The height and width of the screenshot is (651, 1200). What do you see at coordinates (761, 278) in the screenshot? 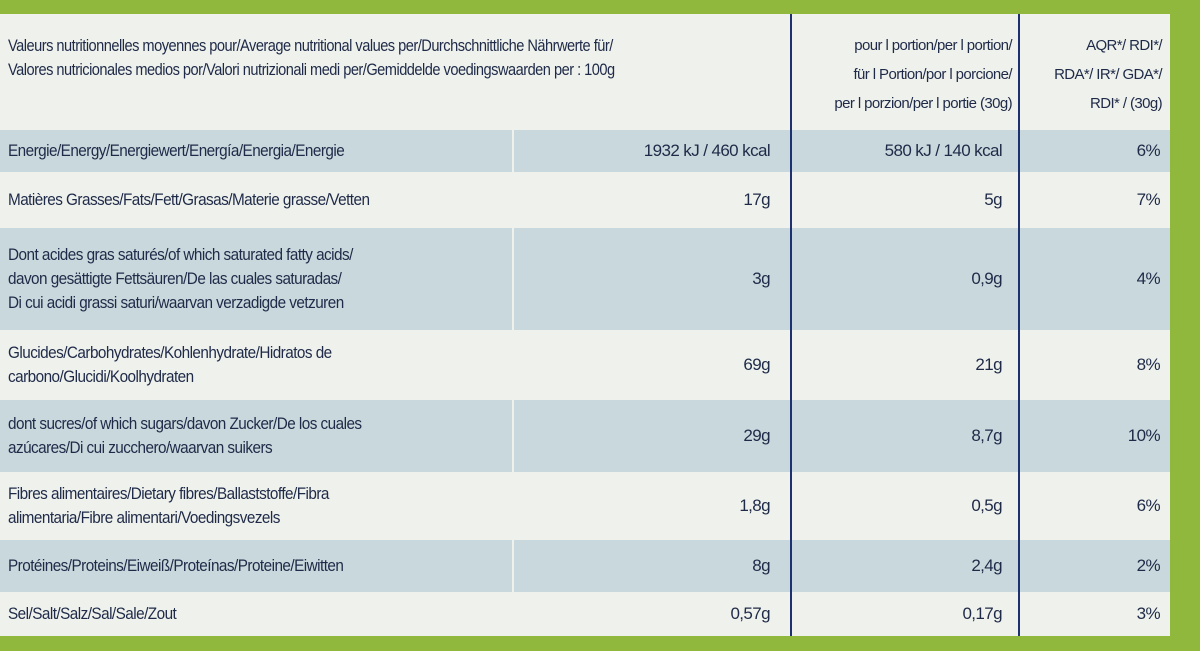
I see `per-100g-value: 3g` at bounding box center [761, 278].